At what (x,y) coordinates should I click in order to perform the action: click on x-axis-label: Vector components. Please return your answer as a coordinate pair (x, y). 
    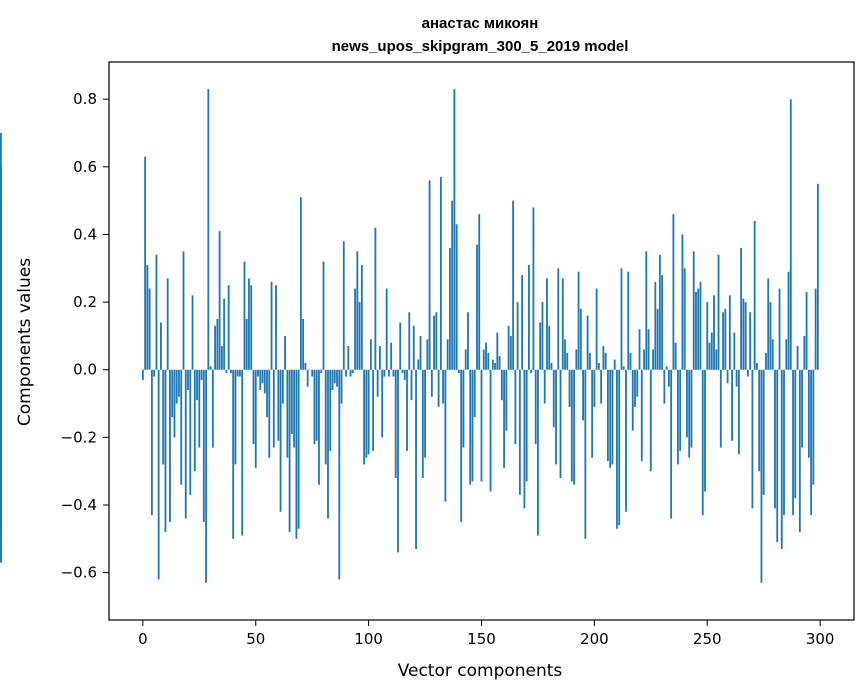
    Looking at the image, I should click on (480, 671).